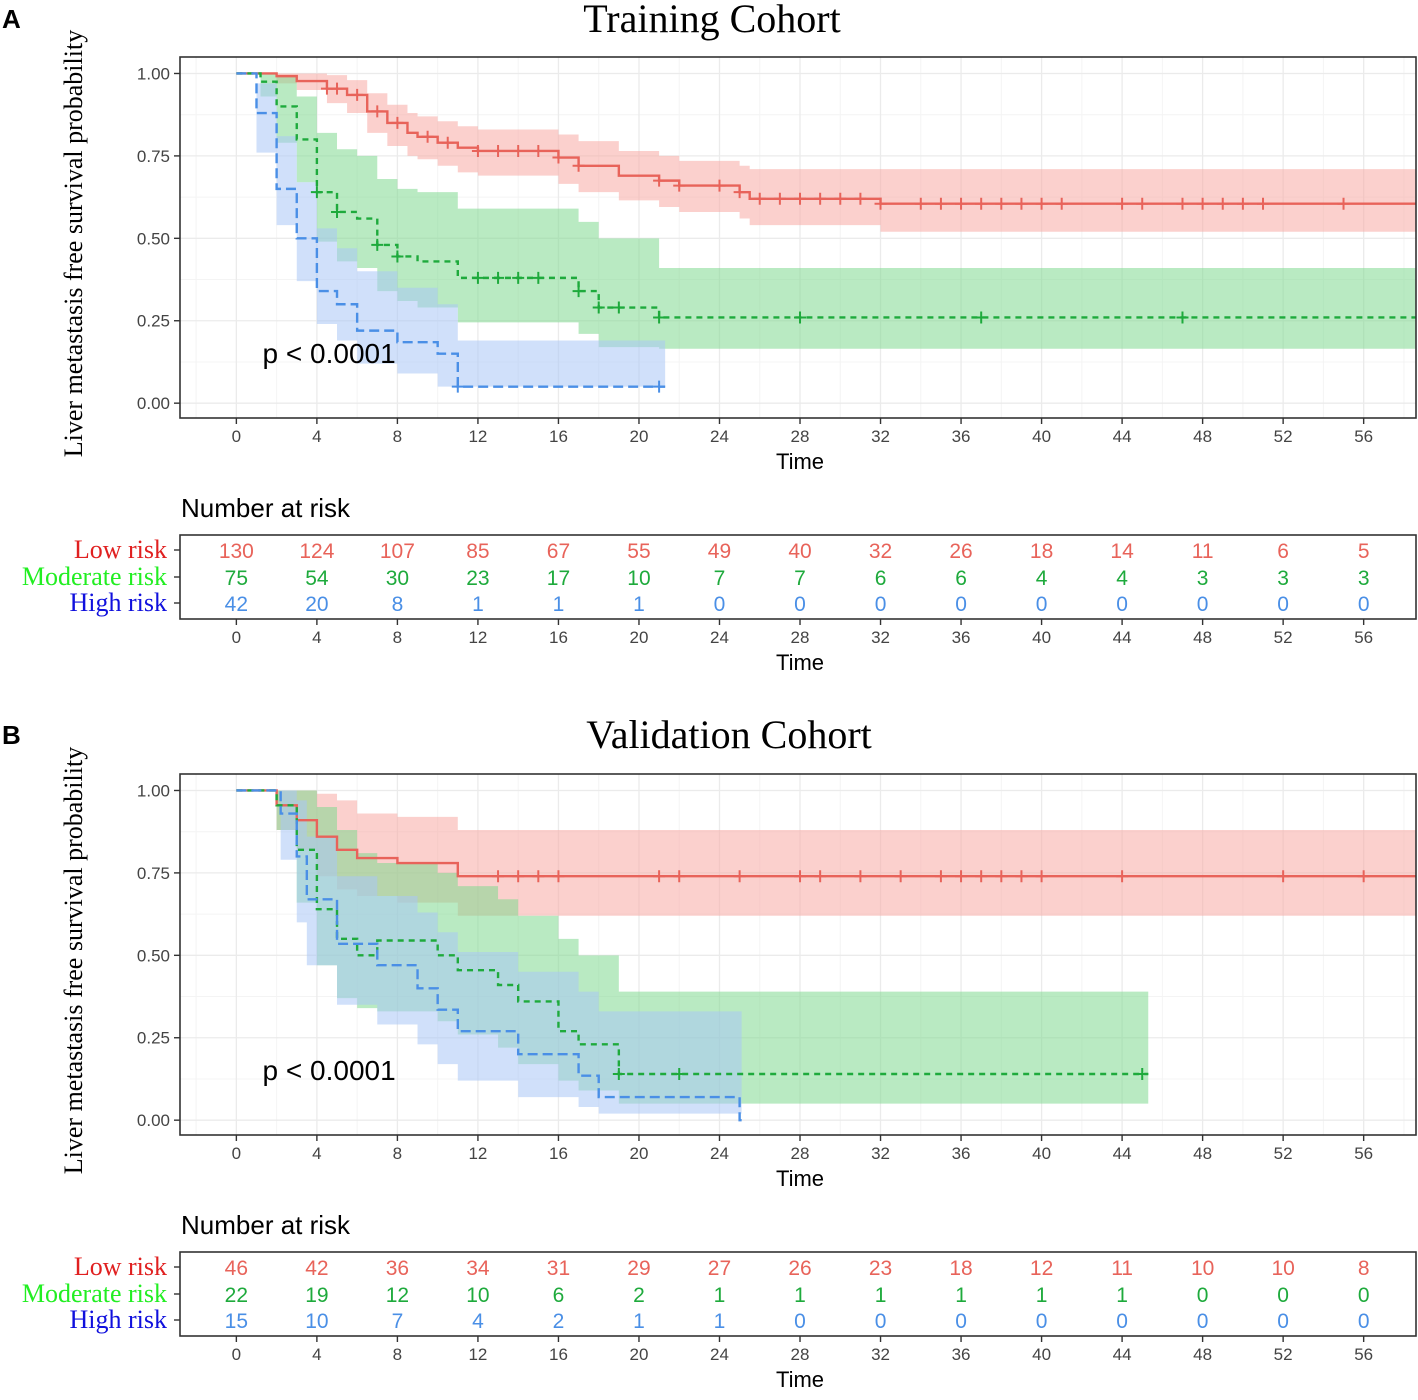 The width and height of the screenshot is (1418, 1400). I want to click on moderate-risk-count: 0, so click(1283, 1295).